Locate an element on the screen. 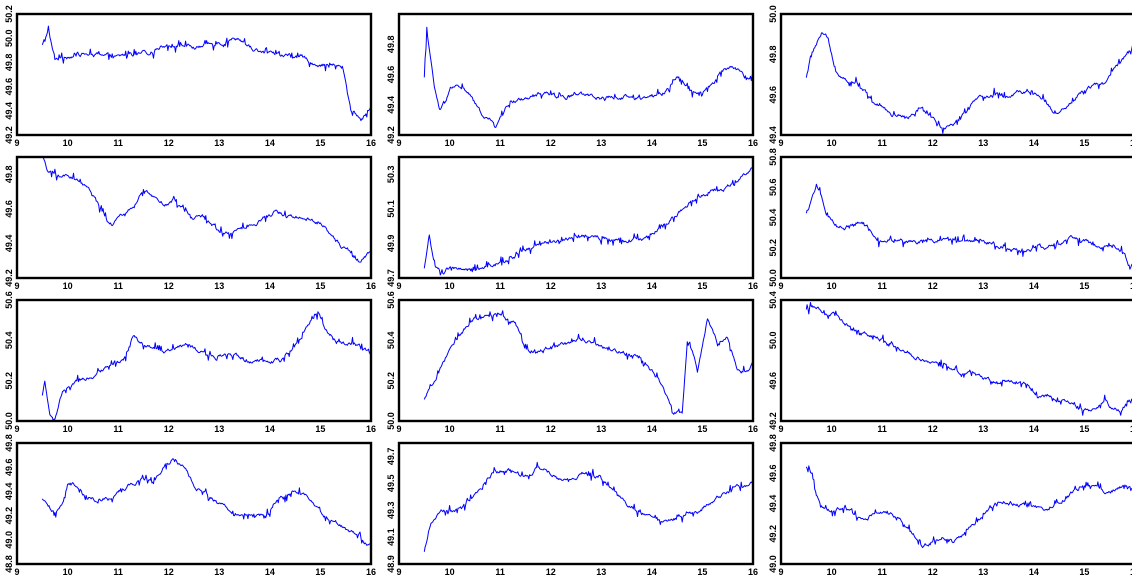  chart-panel: 9 10 11 12 13 14 15 16 49.2 49.6 50.0 50.4 is located at coordinates (948, 363).